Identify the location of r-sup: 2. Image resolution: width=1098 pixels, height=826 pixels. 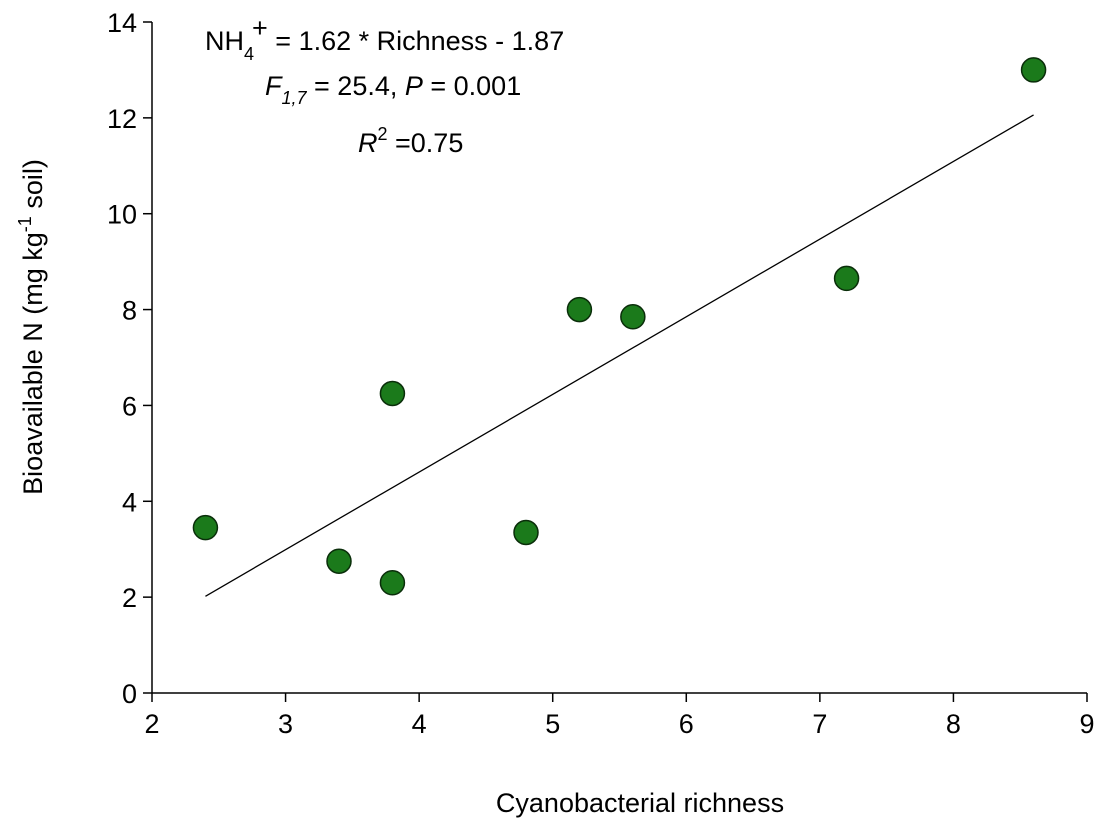
(383, 134).